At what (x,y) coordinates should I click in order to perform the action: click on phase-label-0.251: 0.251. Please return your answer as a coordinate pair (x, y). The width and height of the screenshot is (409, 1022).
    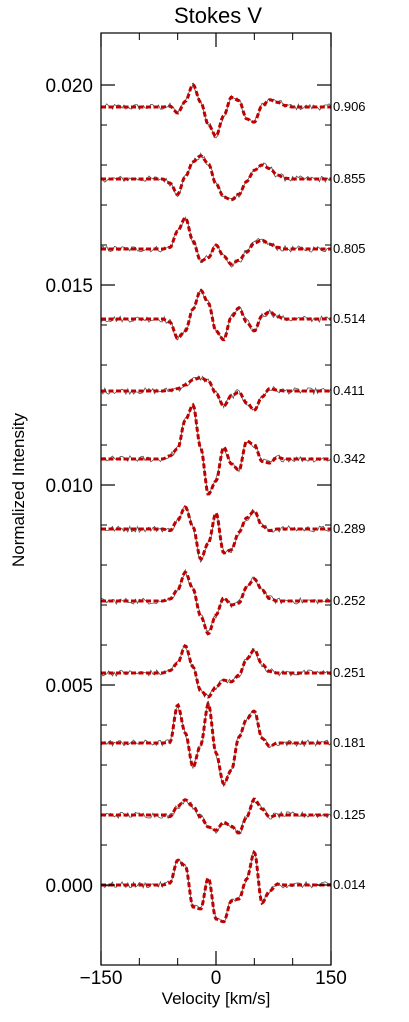
    Looking at the image, I should click on (349, 672).